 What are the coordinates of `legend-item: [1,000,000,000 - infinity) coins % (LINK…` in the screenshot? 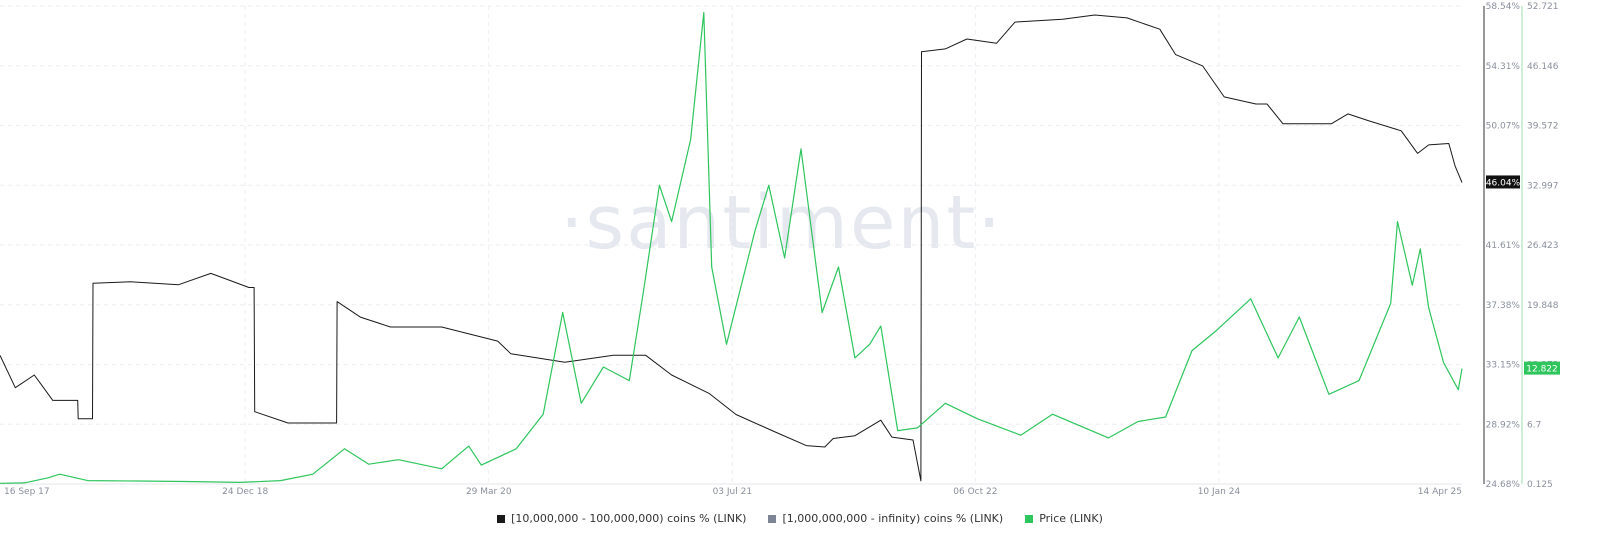 It's located at (885, 518).